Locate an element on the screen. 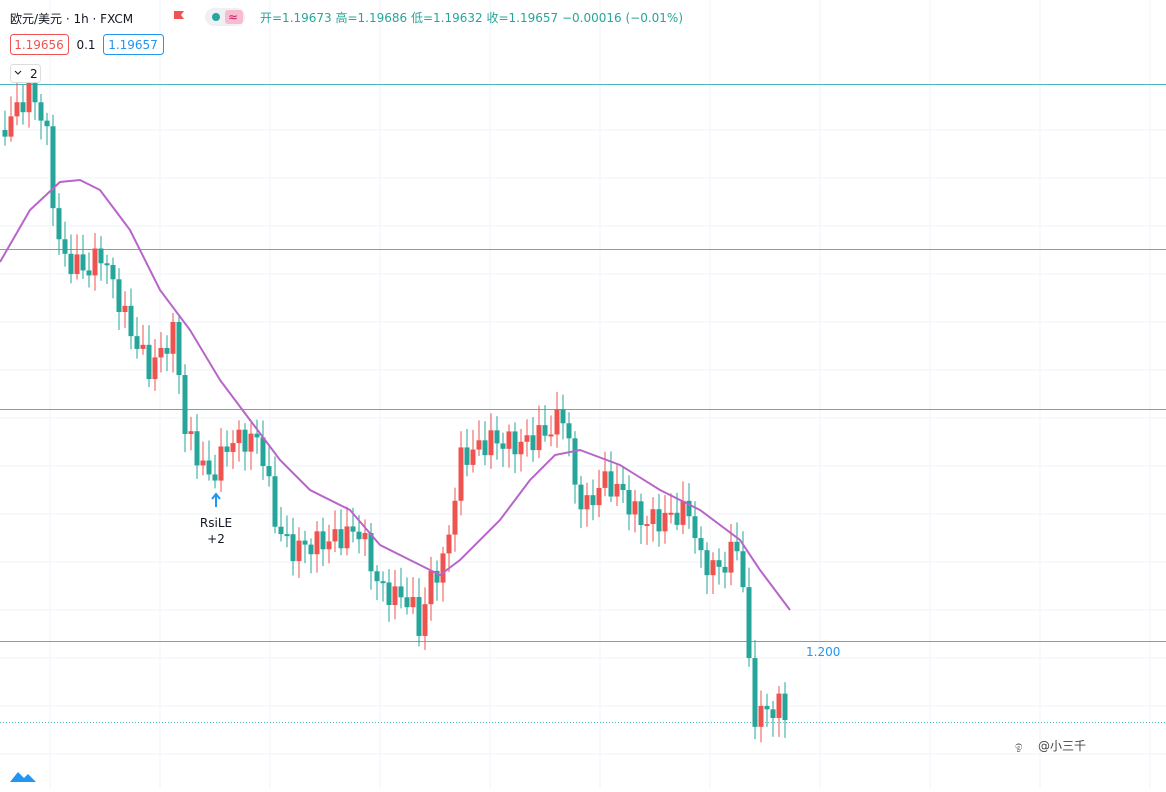  watermark: @小三千 is located at coordinates (1062, 746).